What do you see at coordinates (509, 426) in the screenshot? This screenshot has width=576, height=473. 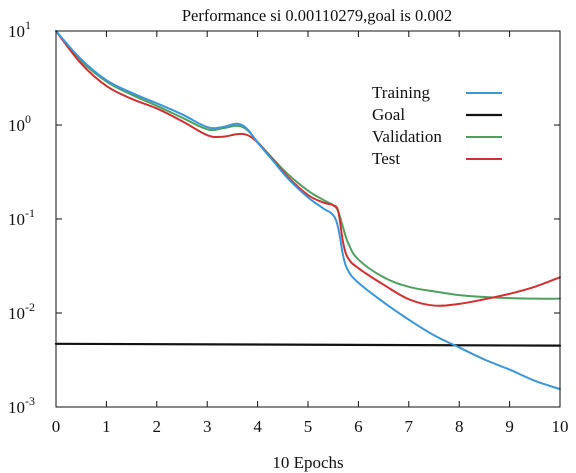 I see `x-tick-label: 9` at bounding box center [509, 426].